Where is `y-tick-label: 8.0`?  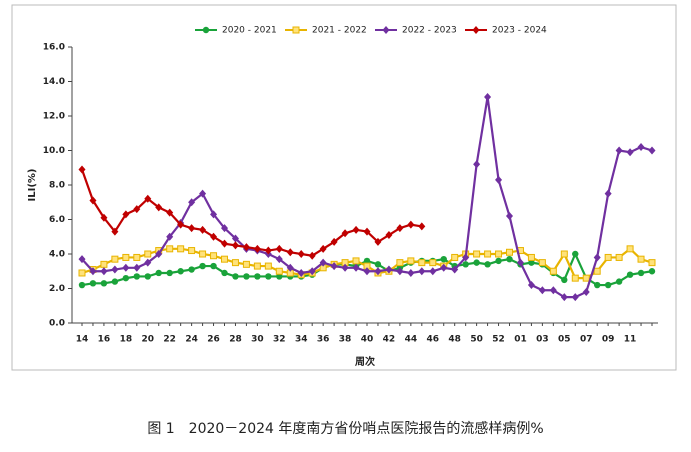
y-tick-label: 8.0 is located at coordinates (57, 186).